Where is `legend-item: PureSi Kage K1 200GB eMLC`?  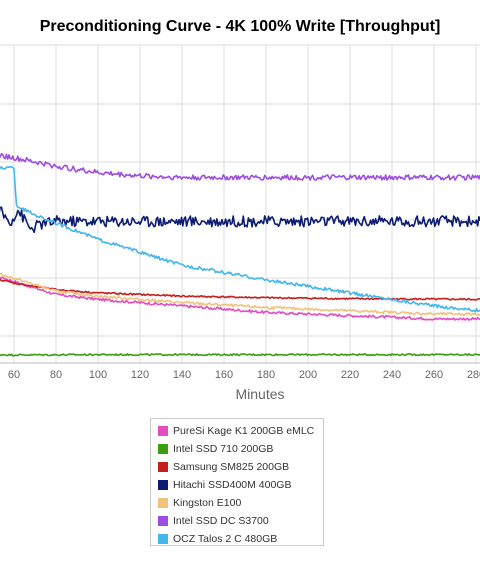
legend-item: PureSi Kage K1 200GB eMLC is located at coordinates (240, 431).